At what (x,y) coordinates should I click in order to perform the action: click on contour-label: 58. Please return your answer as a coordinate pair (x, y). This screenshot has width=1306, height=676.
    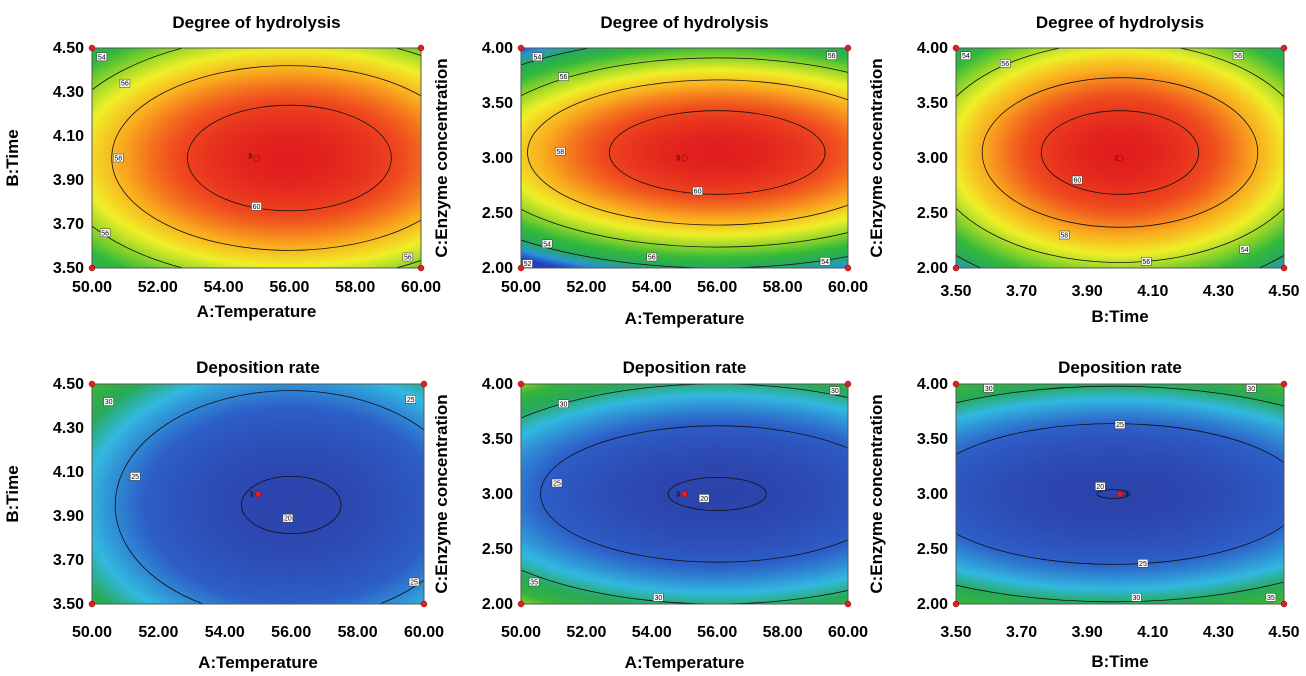
    Looking at the image, I should click on (118, 159).